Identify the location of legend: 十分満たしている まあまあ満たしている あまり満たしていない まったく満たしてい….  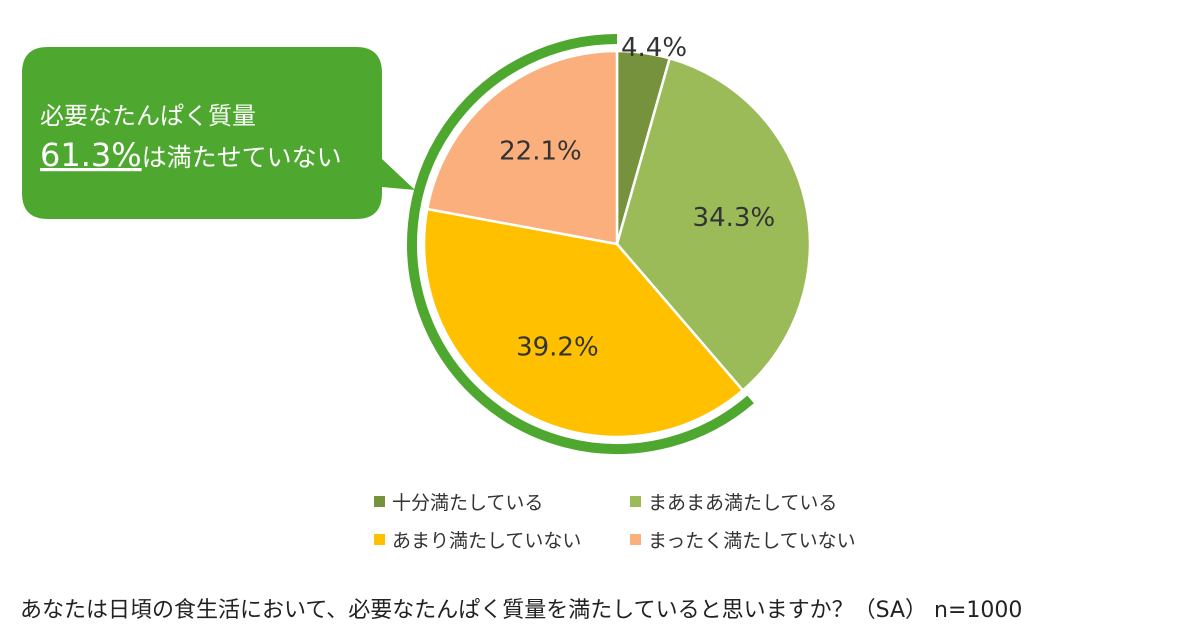
(634, 523).